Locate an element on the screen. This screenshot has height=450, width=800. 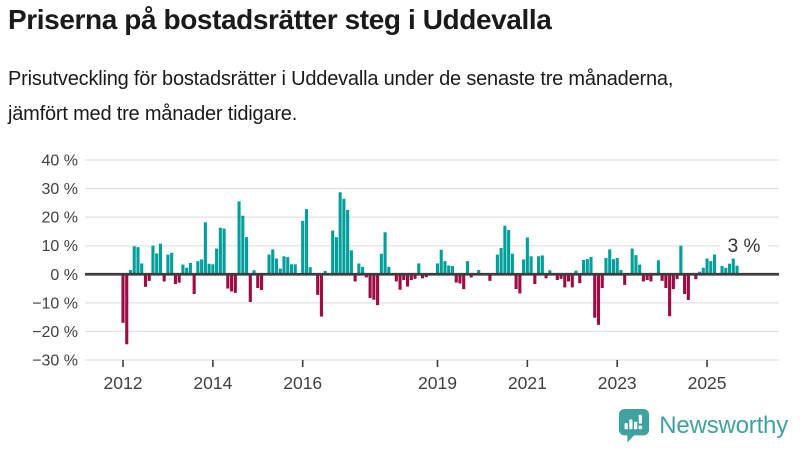
x-axis-tick-label: 2012 is located at coordinates (123, 383).